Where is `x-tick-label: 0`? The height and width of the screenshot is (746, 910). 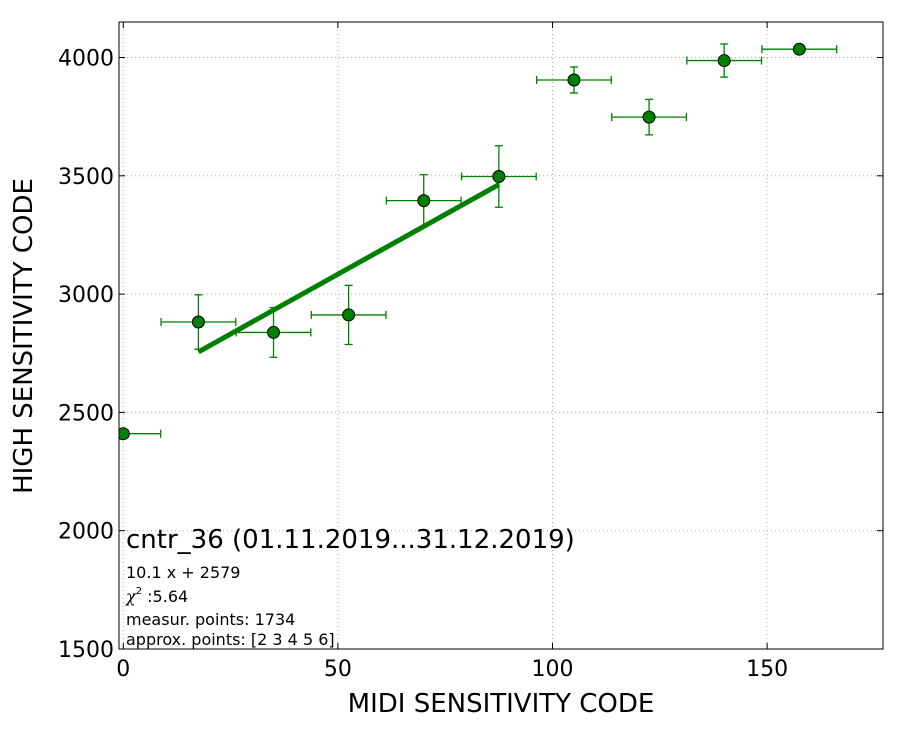 x-tick-label: 0 is located at coordinates (123, 669).